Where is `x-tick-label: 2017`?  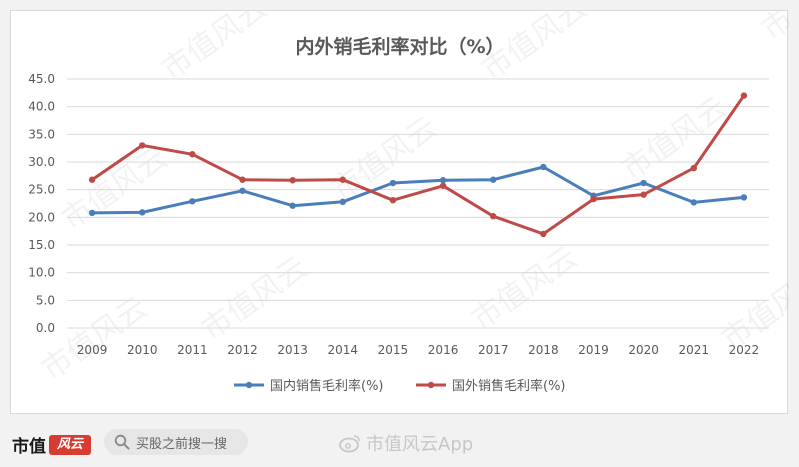 x-tick-label: 2017 is located at coordinates (493, 350).